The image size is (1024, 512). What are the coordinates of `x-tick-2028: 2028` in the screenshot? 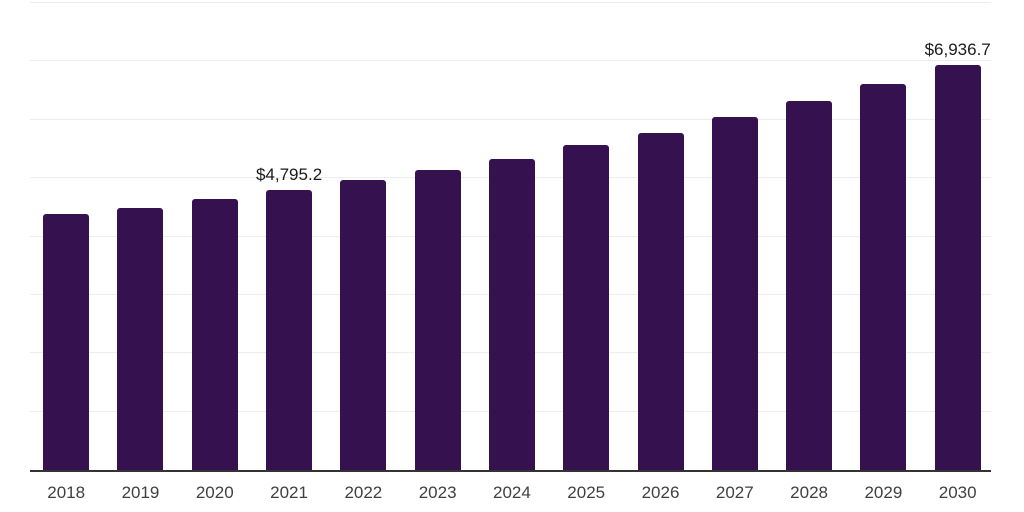 It's located at (809, 492).